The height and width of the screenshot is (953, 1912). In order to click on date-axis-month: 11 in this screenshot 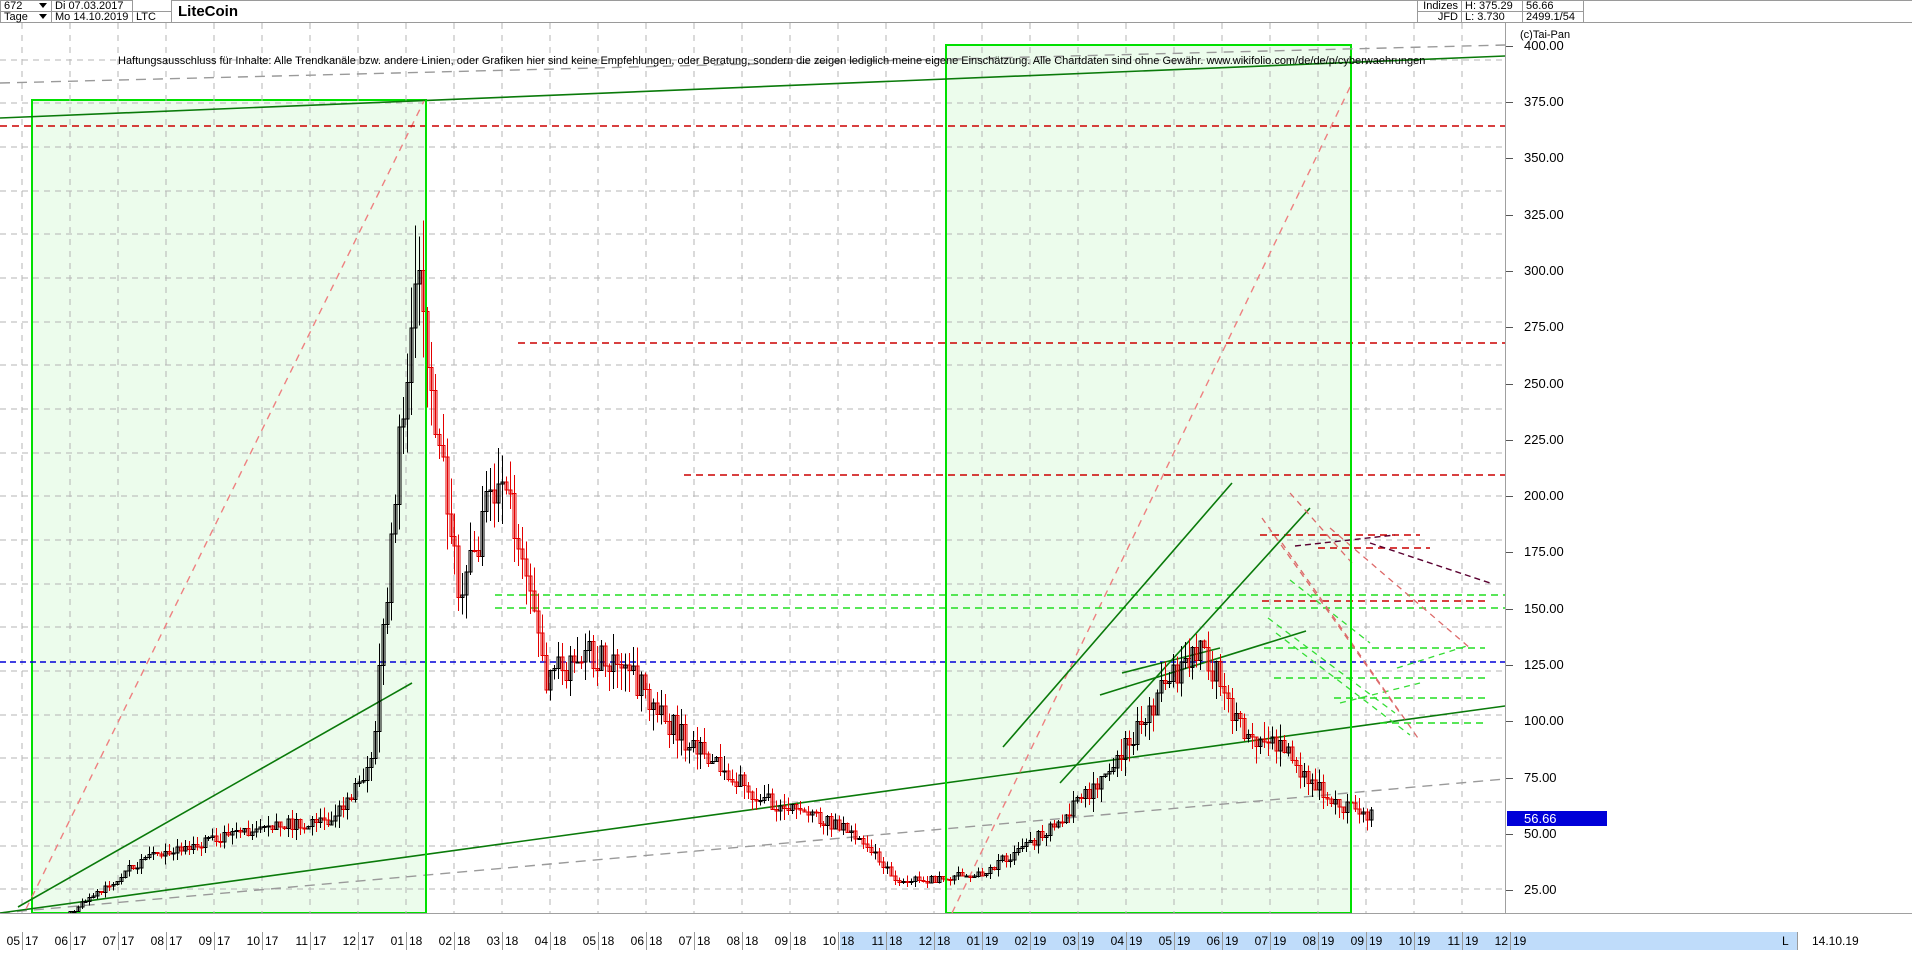, I will do `click(1453, 941)`.